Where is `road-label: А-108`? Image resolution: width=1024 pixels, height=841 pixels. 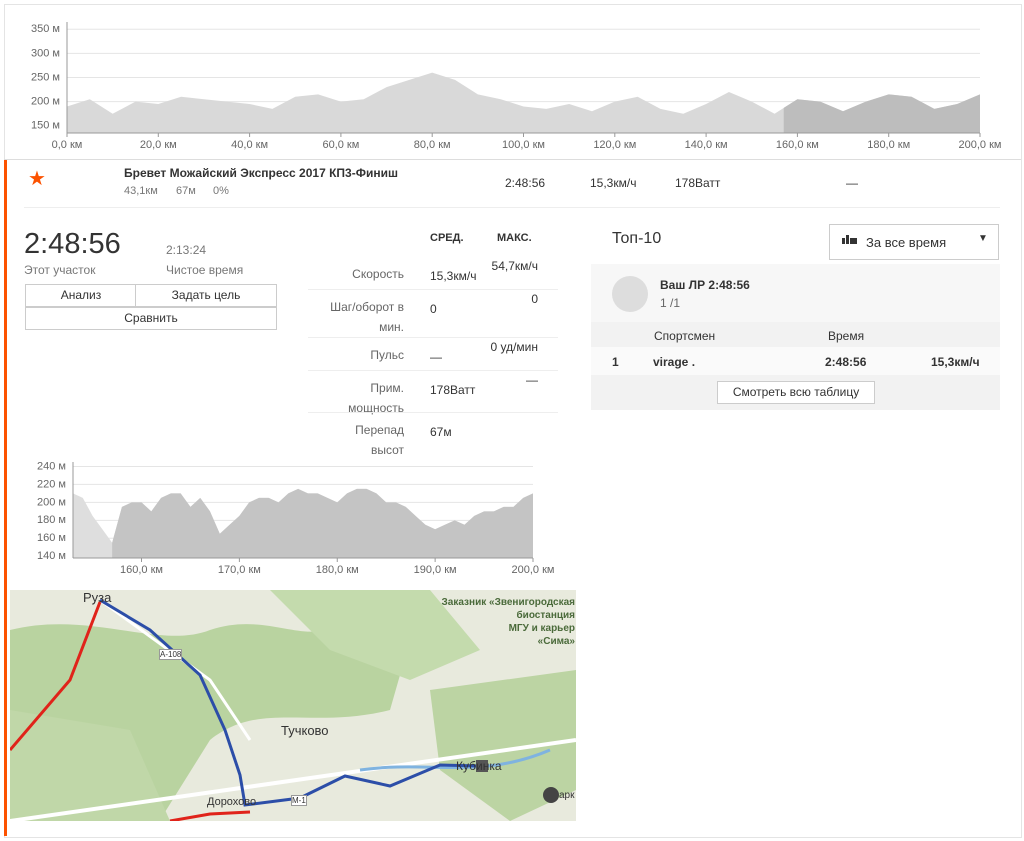
road-label: А-108 is located at coordinates (171, 654).